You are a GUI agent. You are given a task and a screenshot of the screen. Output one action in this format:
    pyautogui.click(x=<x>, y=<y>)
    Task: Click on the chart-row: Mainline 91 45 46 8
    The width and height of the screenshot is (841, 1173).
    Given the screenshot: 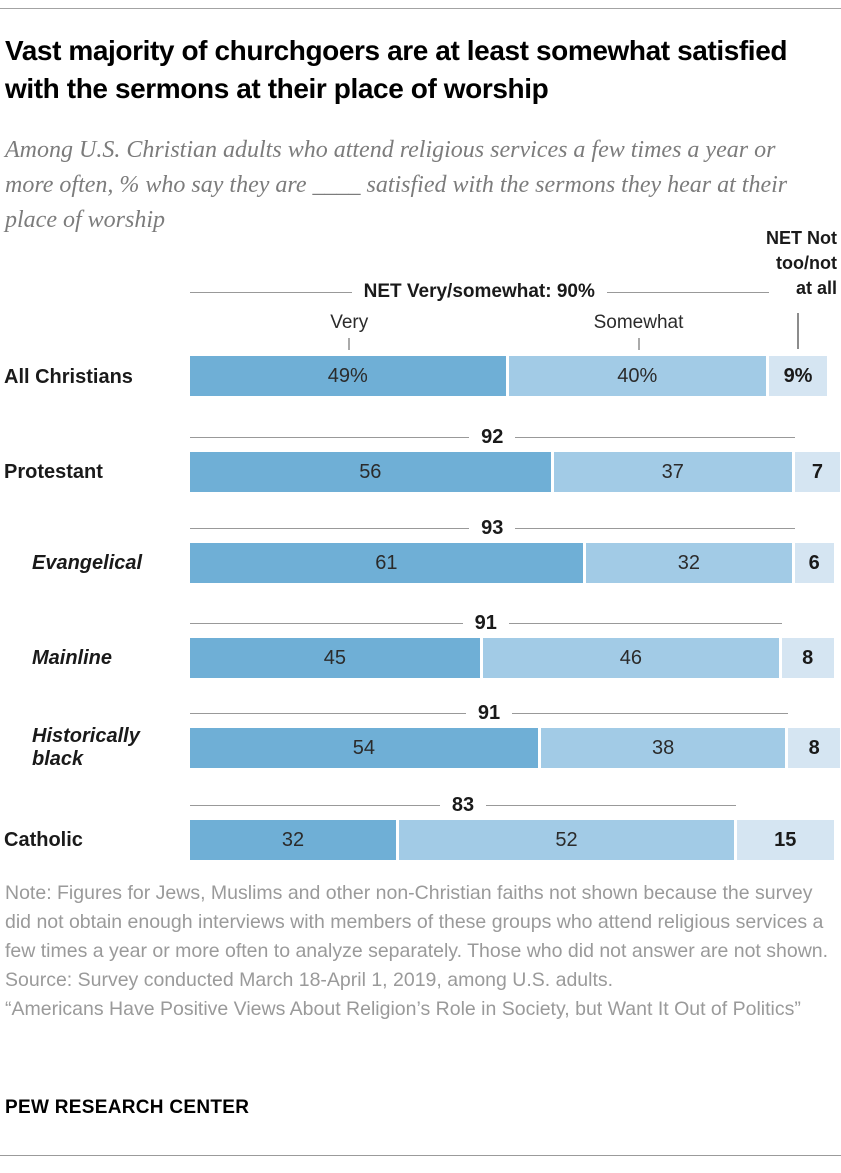 What is the action you would take?
    pyautogui.click(x=420, y=645)
    